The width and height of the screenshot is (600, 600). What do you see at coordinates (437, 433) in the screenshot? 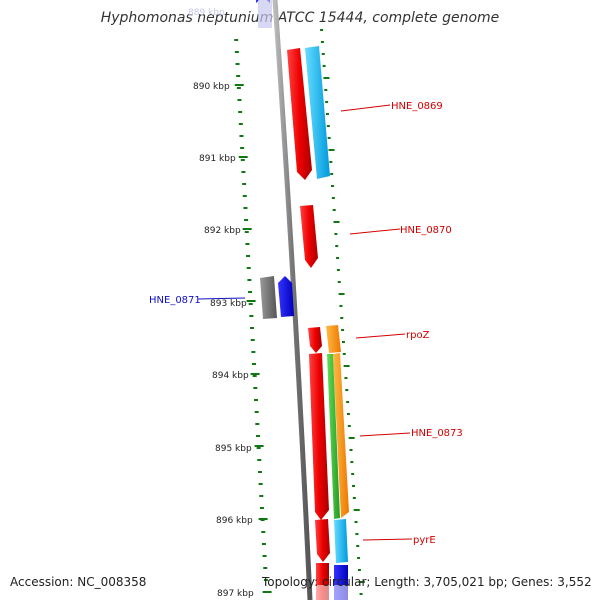
I see `gene-label-hne0873: HNE_0873` at bounding box center [437, 433].